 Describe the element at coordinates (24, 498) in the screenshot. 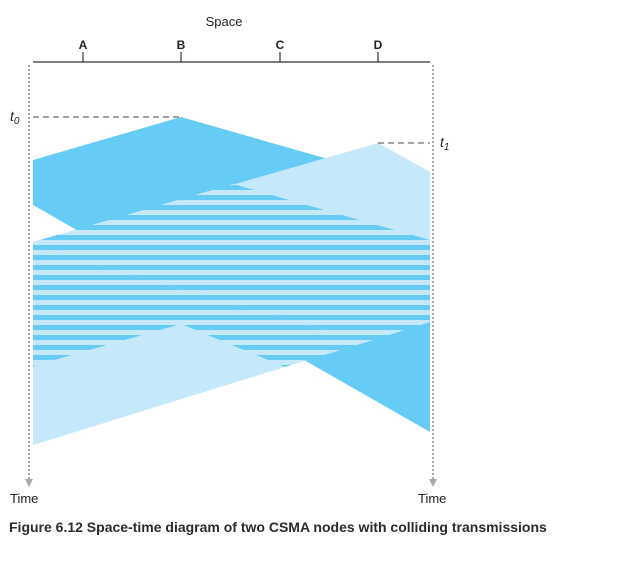

I see `time-label-left: Time` at that location.